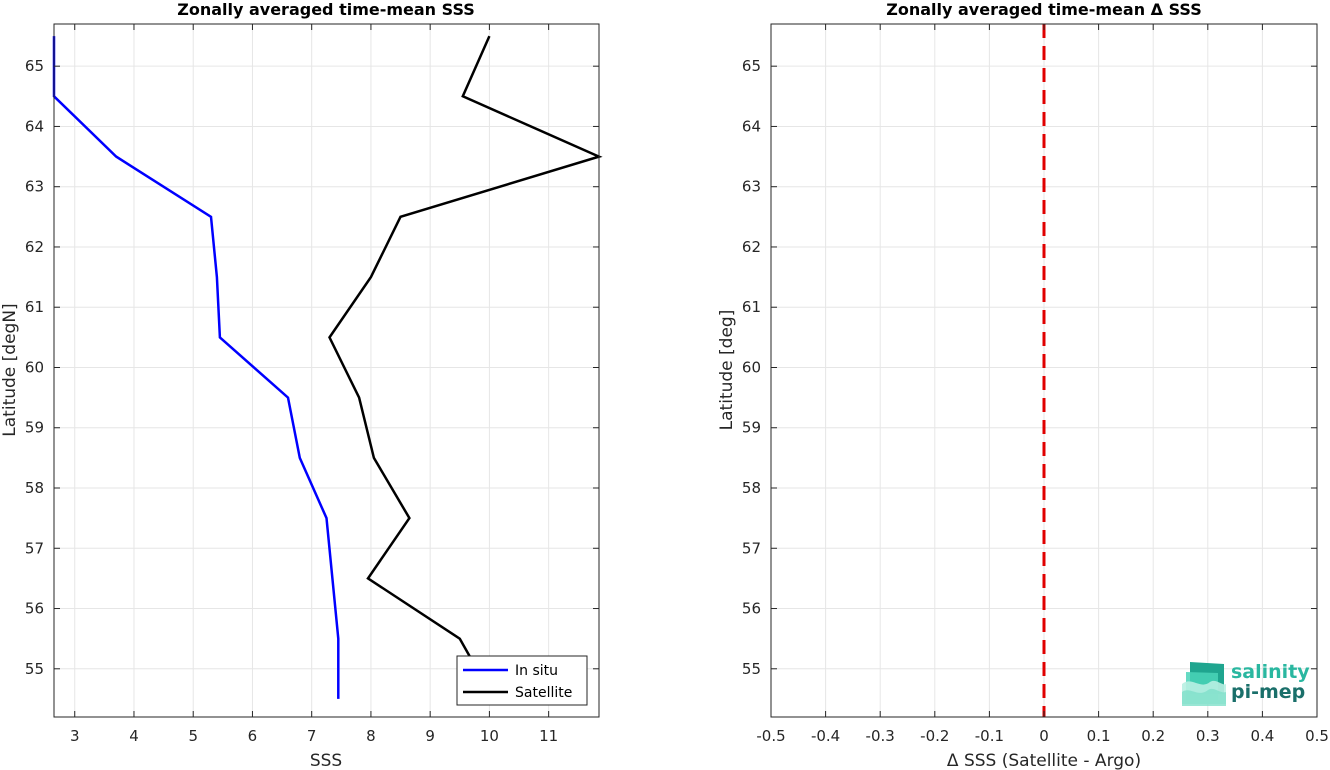  Describe the element at coordinates (75, 736) in the screenshot. I see `x-tick-label: 3` at that location.